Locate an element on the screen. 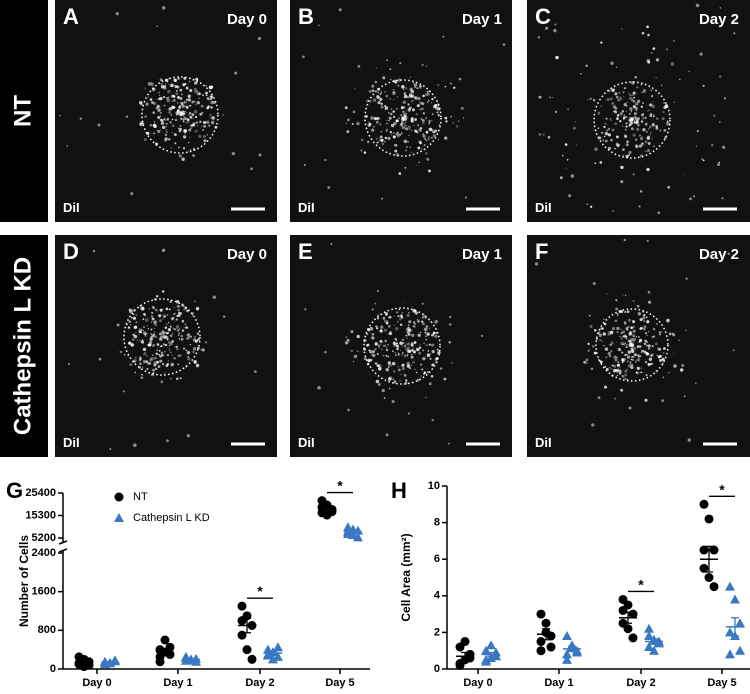 The image size is (750, 694). y-axis-label: Number of Cells is located at coordinates (24, 581).